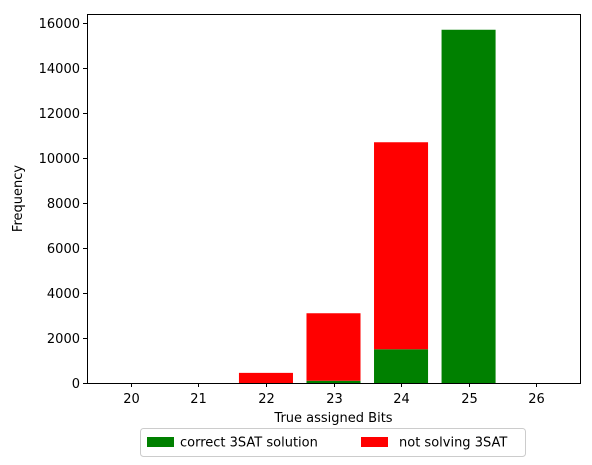 This screenshot has height=465, width=592. What do you see at coordinates (160, 442) in the screenshot?
I see `legend-swatch-correct` at bounding box center [160, 442].